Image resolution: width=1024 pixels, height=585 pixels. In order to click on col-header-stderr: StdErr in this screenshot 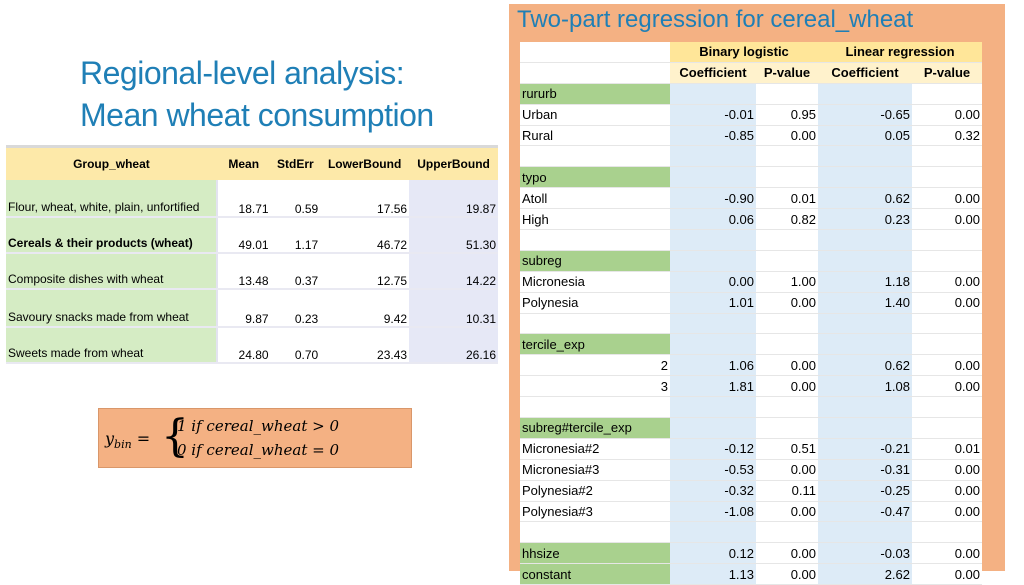, I will do `click(295, 162)`.